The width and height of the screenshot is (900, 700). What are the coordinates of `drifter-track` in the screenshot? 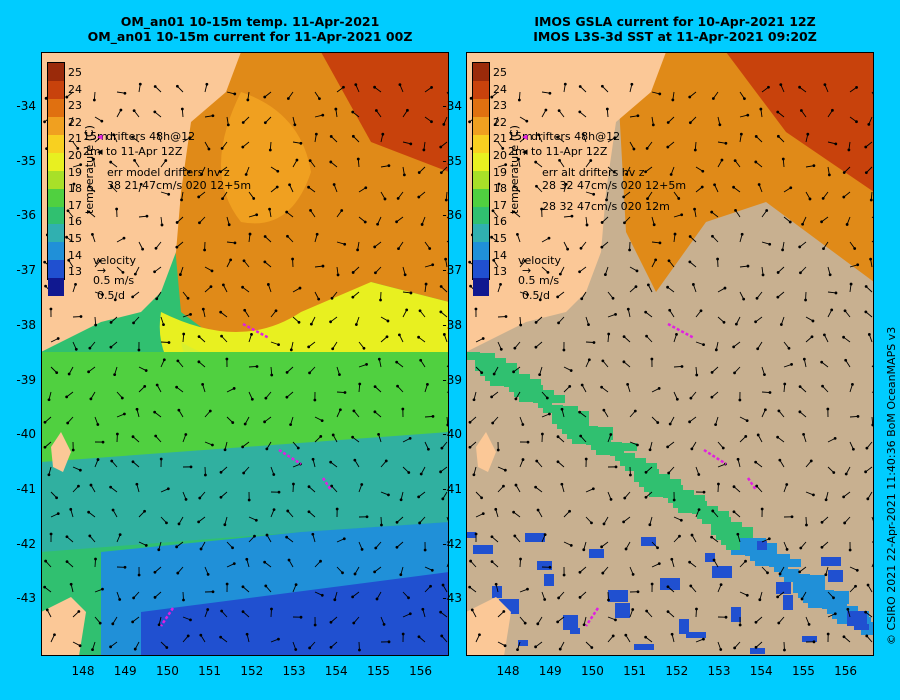 It's located at (290, 457).